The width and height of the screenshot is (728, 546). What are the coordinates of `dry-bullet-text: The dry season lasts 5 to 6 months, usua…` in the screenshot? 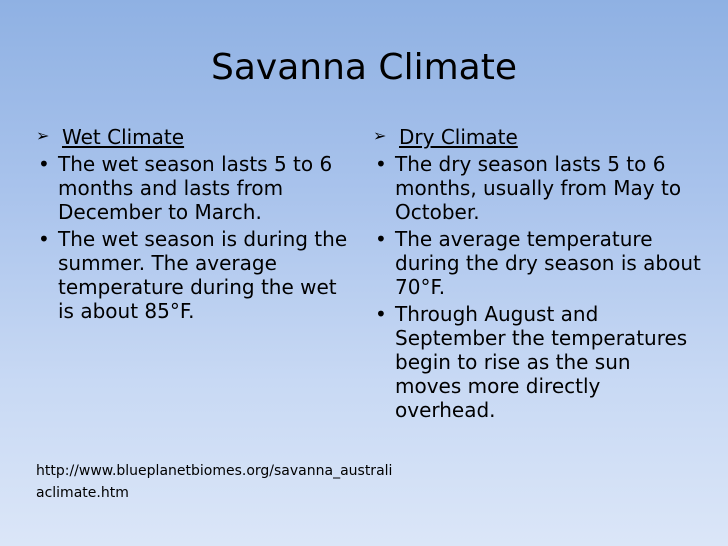 It's located at (538, 188).